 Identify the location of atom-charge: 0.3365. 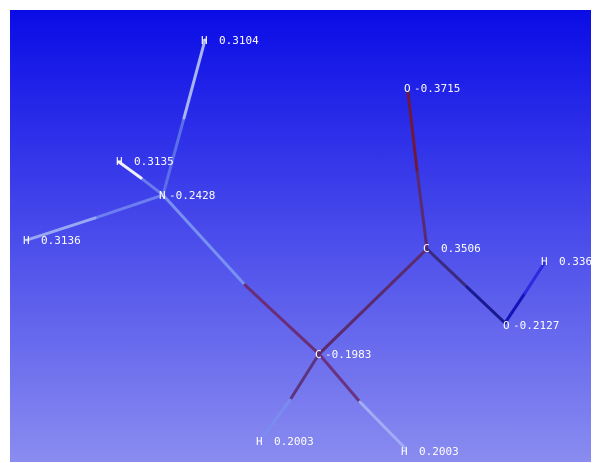
(579, 261).